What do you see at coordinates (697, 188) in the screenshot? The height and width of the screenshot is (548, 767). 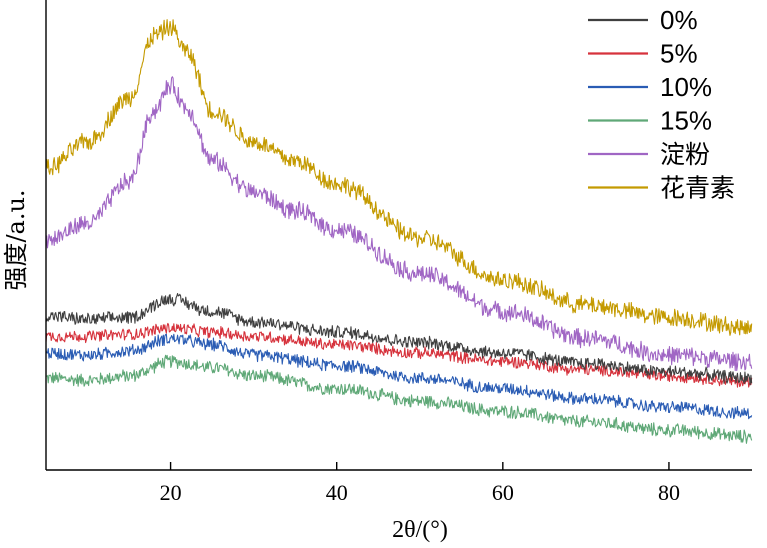 I see `legend-label: 花青素` at bounding box center [697, 188].